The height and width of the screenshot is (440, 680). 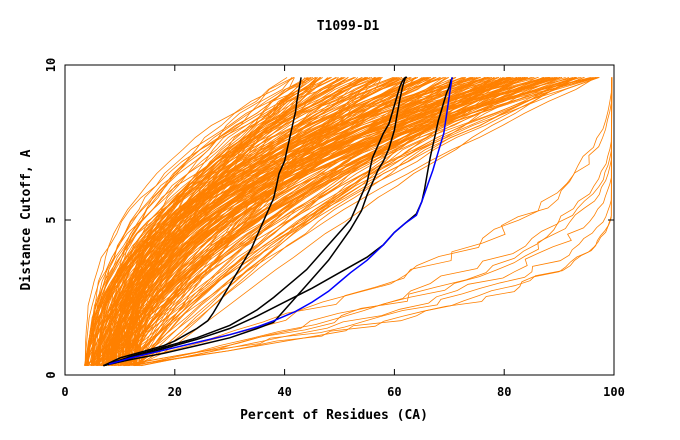 I want to click on y-axis-label: Distance Cutoff, A, so click(x=26, y=219).